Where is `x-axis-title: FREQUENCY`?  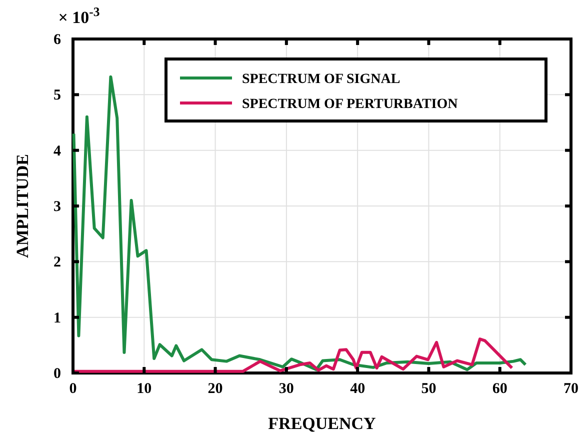
x-axis-title: FREQUENCY is located at coordinates (322, 423).